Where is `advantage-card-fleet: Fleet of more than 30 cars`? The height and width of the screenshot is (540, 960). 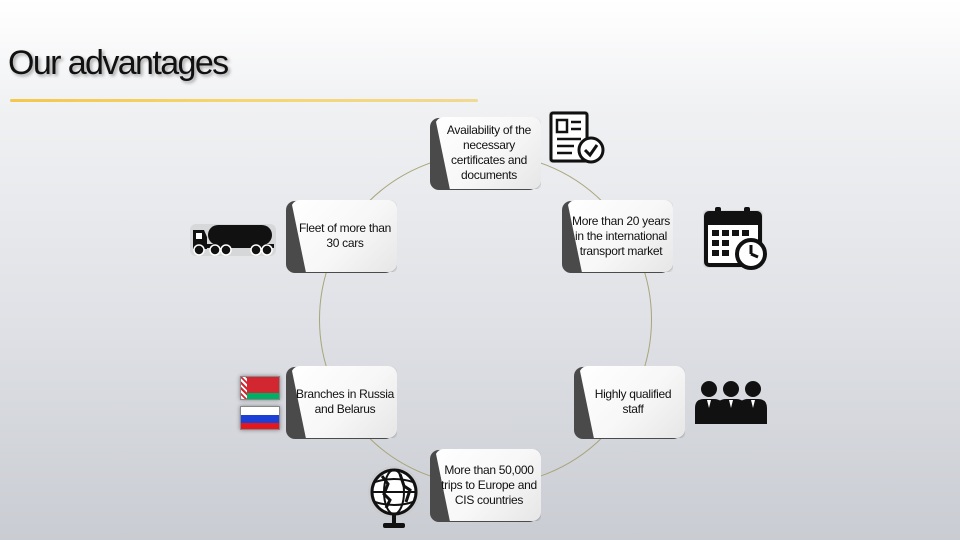
advantage-card-fleet: Fleet of more than 30 cars is located at coordinates (341, 236).